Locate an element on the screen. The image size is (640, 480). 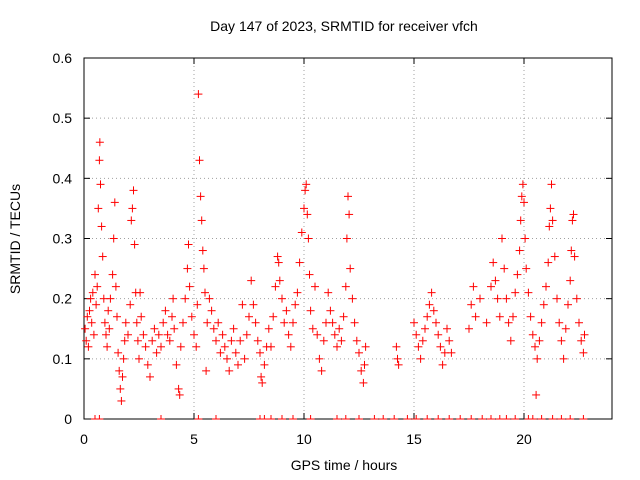
y-tick-label: 0 is located at coordinates (68, 419).